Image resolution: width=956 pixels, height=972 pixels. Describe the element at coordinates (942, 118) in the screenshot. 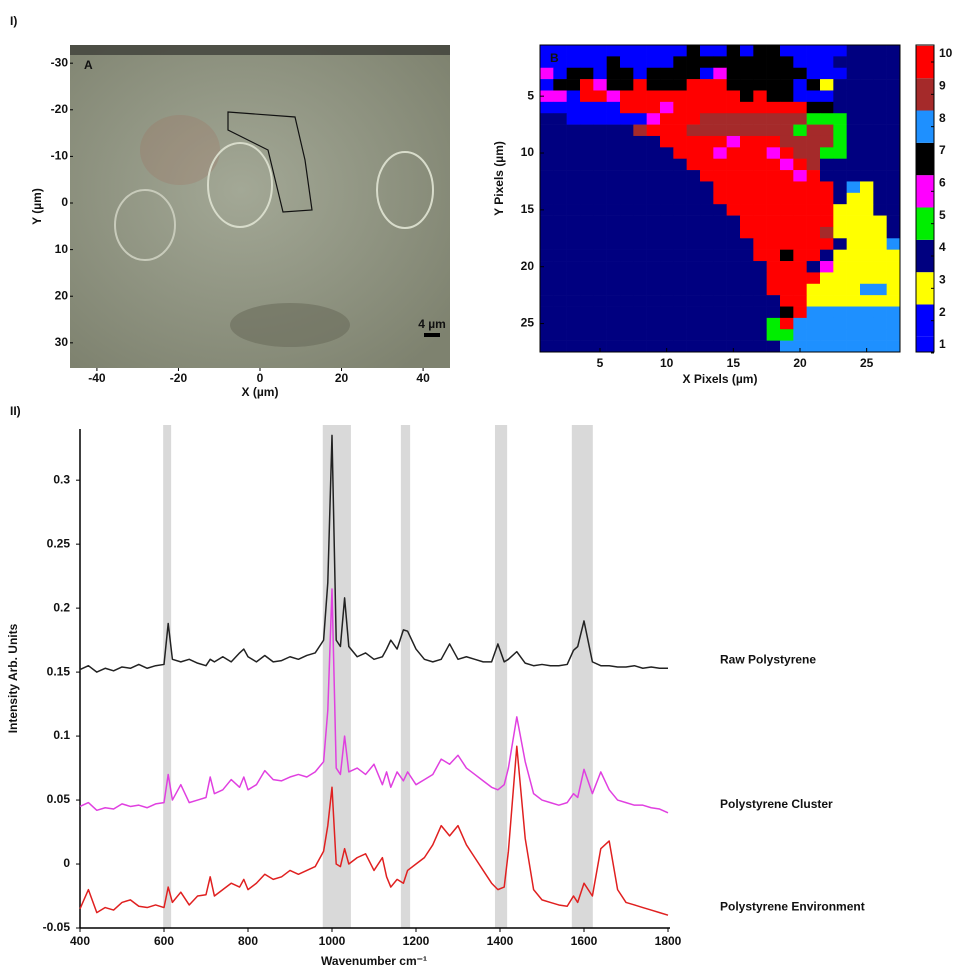

I see `colorbar-tick-label: 8` at that location.